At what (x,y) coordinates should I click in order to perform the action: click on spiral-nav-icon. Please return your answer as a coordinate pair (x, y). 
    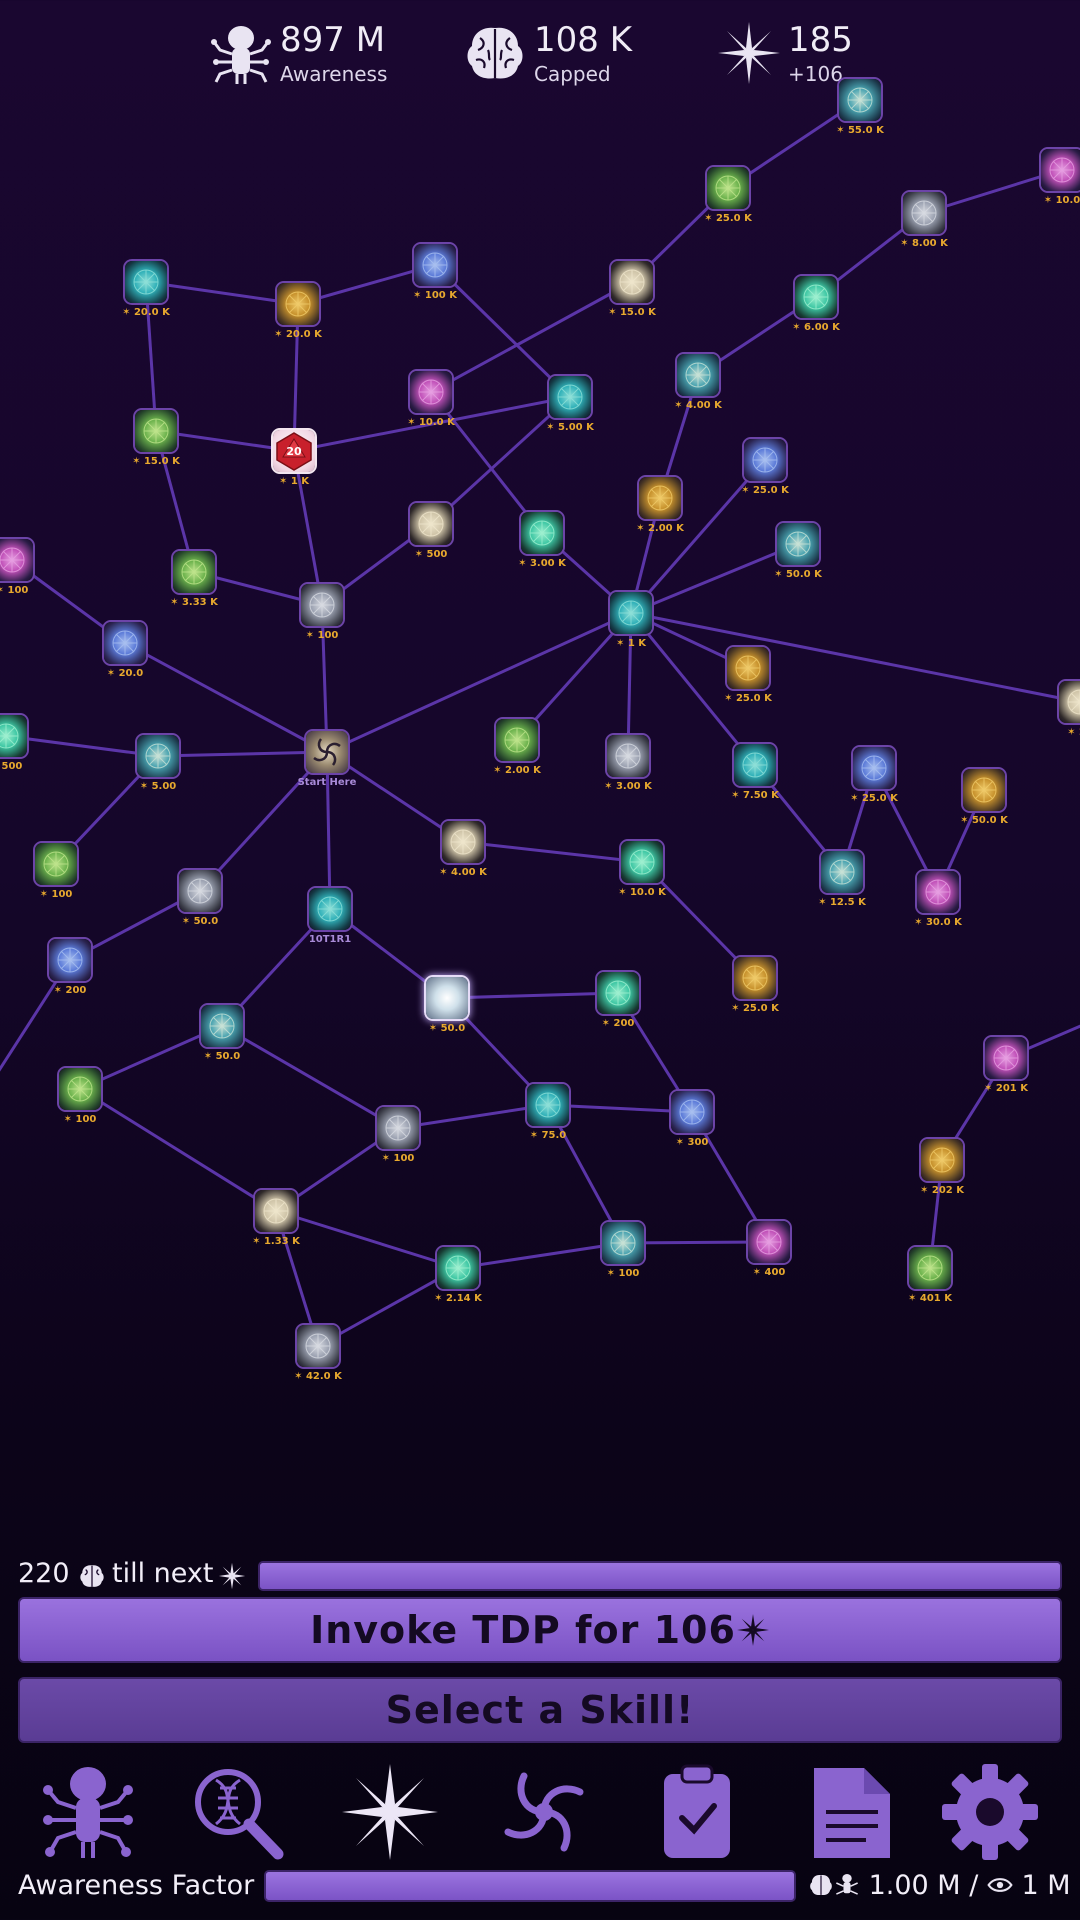
    Looking at the image, I should click on (544, 1812).